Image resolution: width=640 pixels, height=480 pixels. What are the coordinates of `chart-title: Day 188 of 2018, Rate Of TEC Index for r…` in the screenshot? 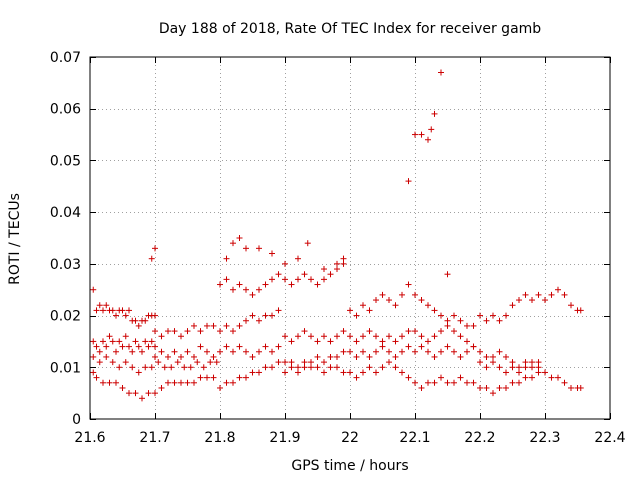 It's located at (350, 29).